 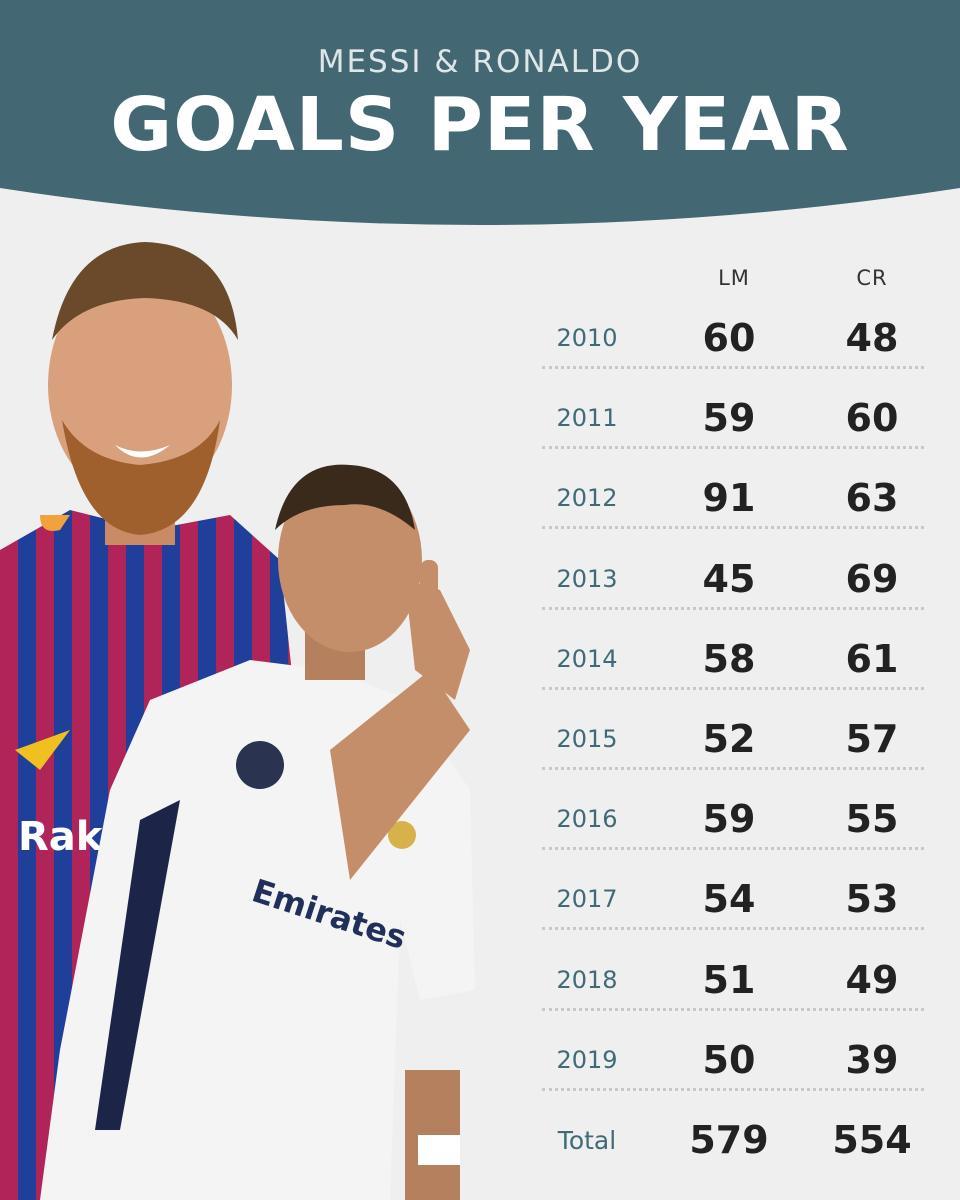 I want to click on row-year: 2015, so click(x=587, y=739).